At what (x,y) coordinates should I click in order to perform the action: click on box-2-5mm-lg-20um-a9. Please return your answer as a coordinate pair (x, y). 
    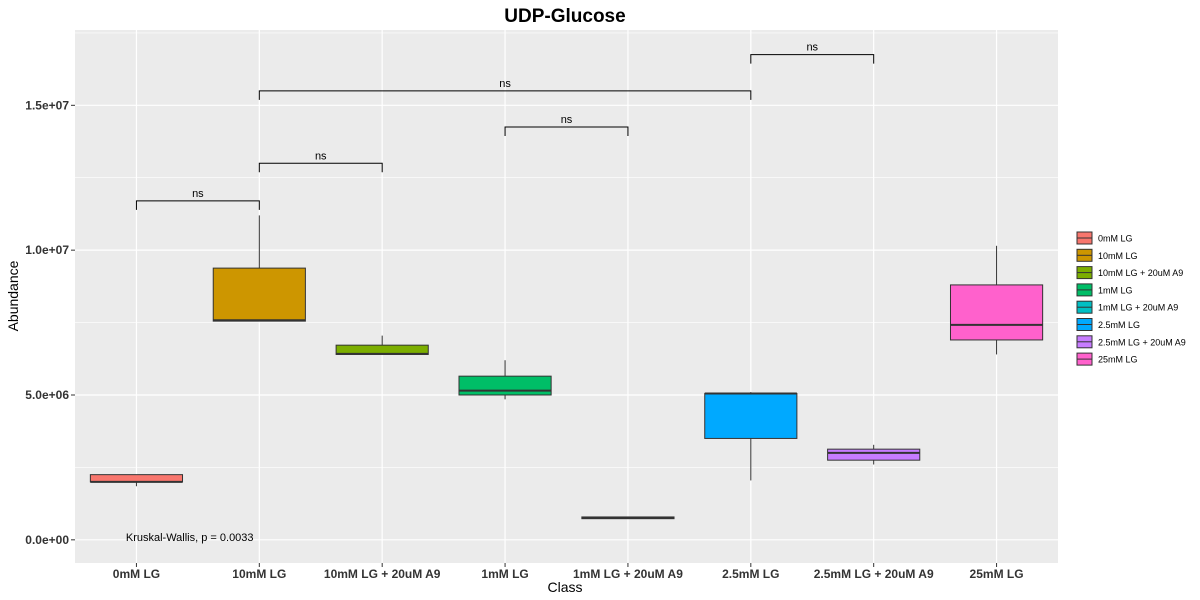
    Looking at the image, I should click on (874, 454).